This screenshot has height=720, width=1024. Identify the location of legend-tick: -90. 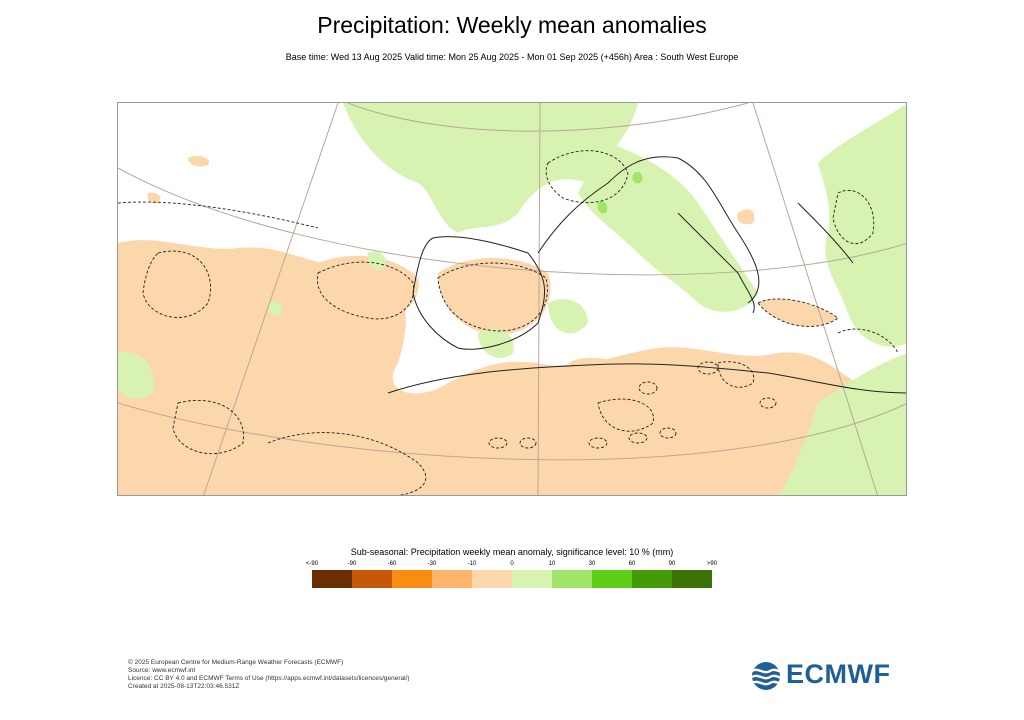
(352, 564).